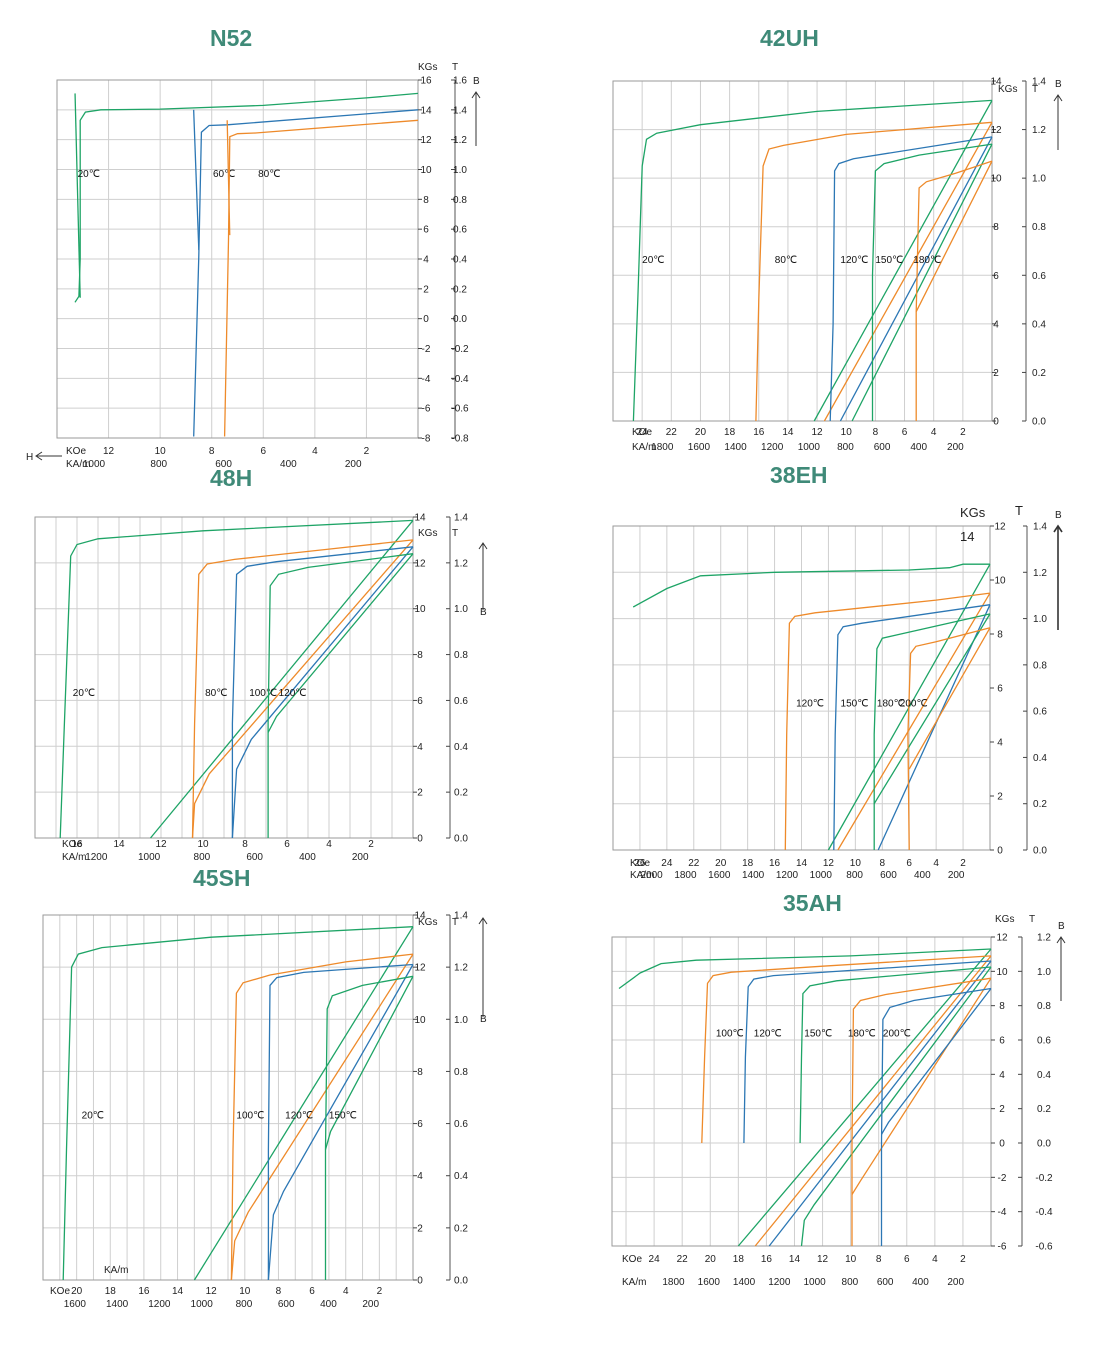  What do you see at coordinates (254, 857) in the screenshot?
I see `kam-tick-label: 600` at bounding box center [254, 857].